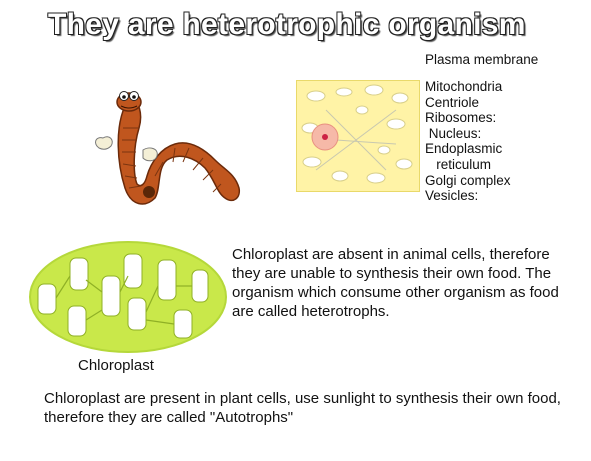 This screenshot has height=461, width=591. What do you see at coordinates (452, 102) in the screenshot?
I see `organelle-label: Centriole` at bounding box center [452, 102].